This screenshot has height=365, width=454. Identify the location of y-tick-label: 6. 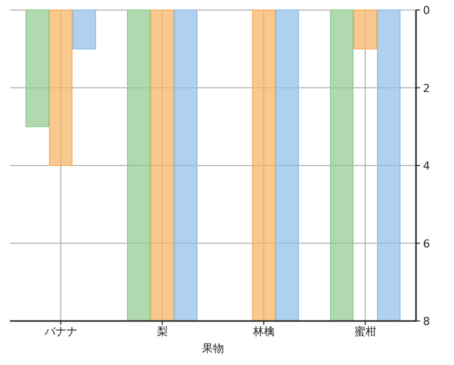
(426, 243).